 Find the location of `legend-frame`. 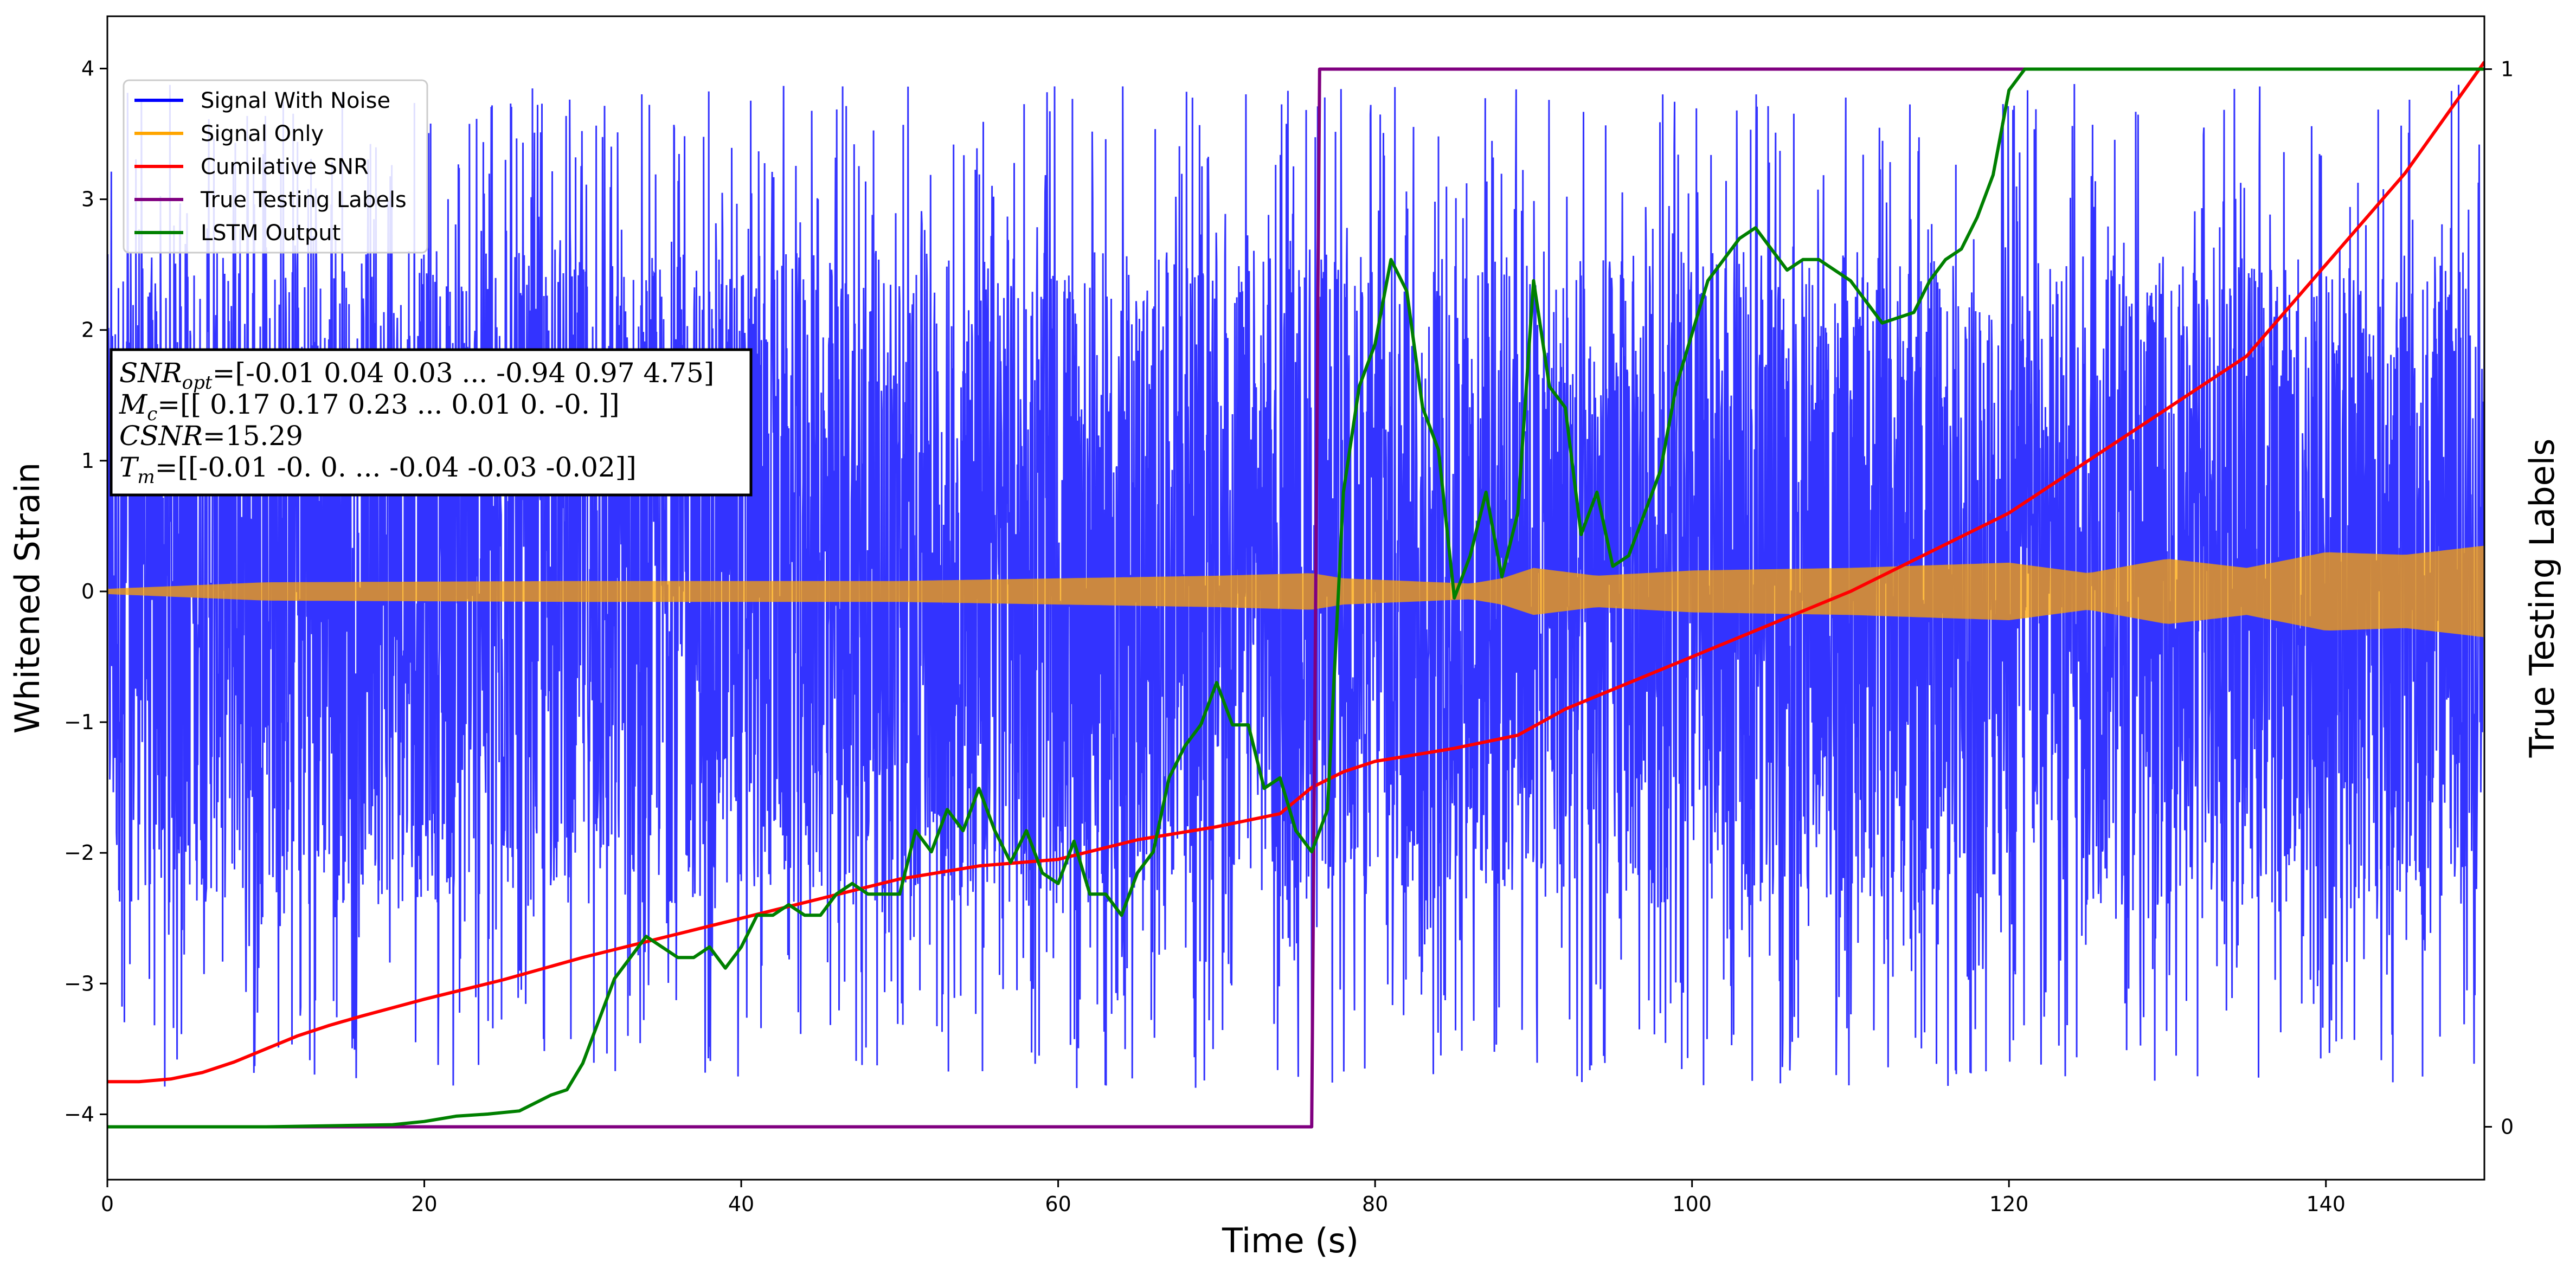

legend-frame is located at coordinates (275, 166).